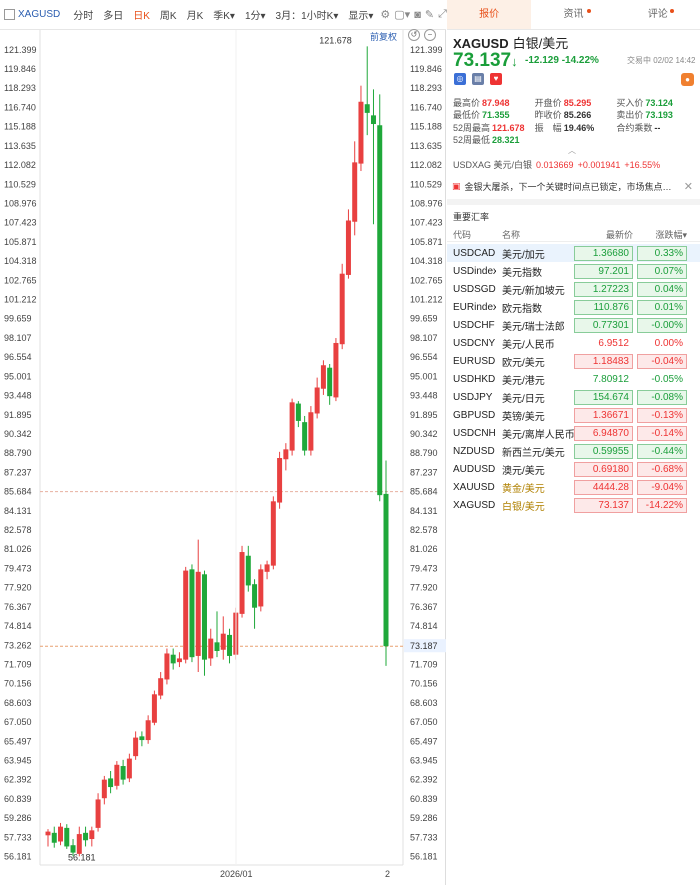  Describe the element at coordinates (18, 338) in the screenshot. I see `y-tick-left: 98.107` at that location.